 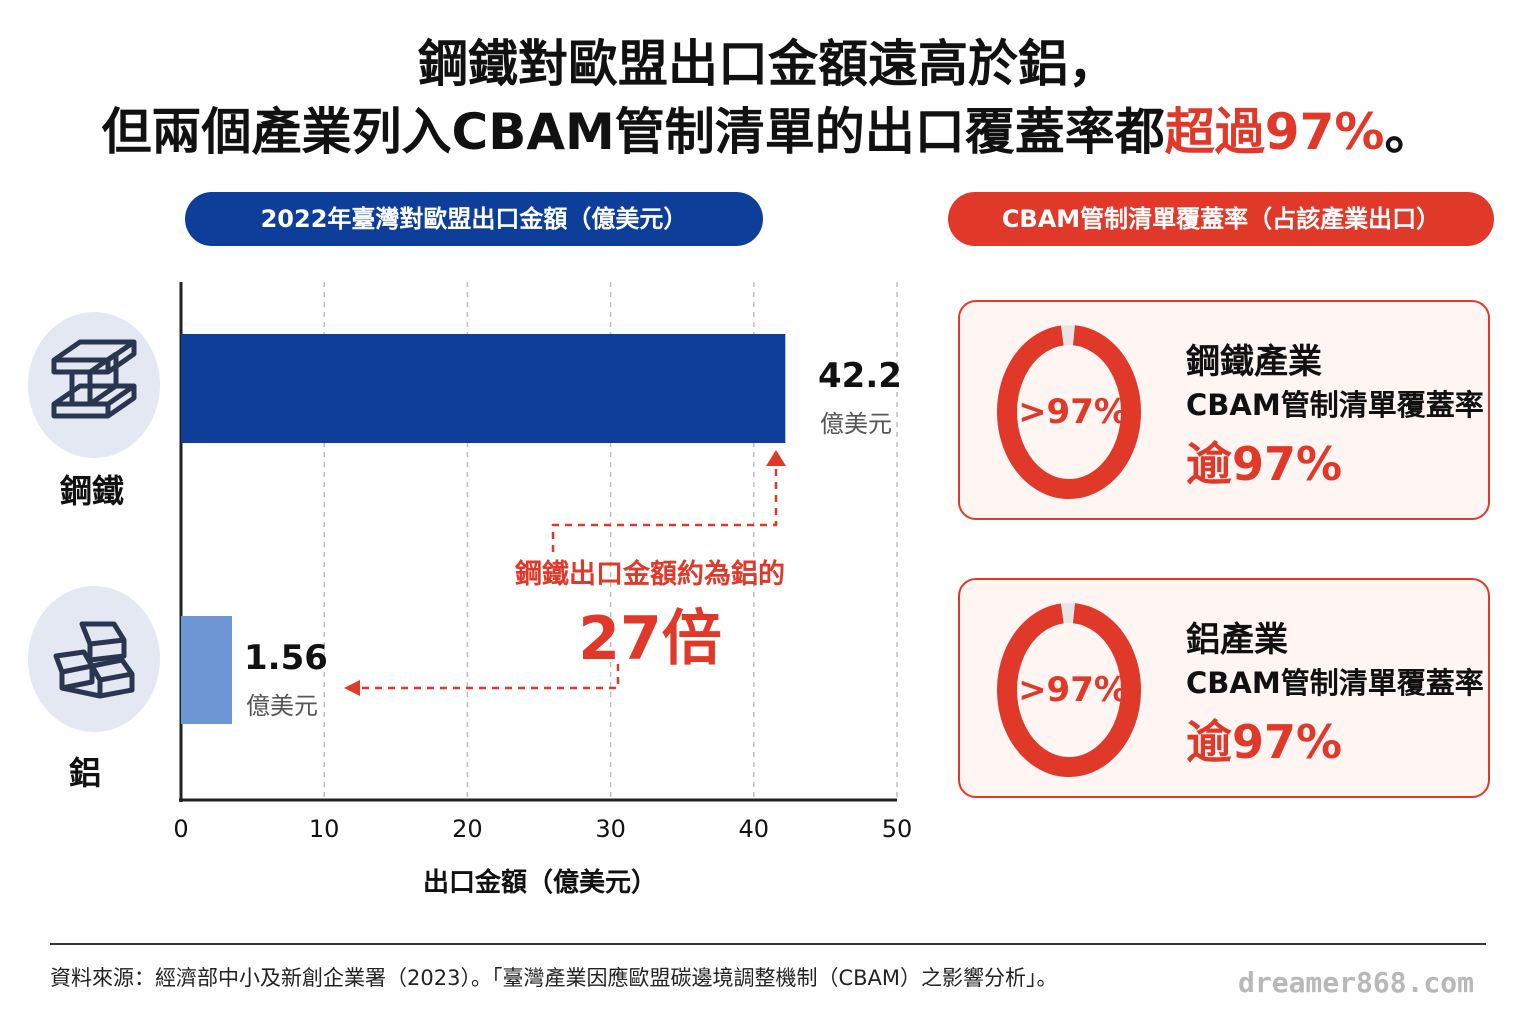 I want to click on x-tick-label: 50, so click(x=897, y=829).